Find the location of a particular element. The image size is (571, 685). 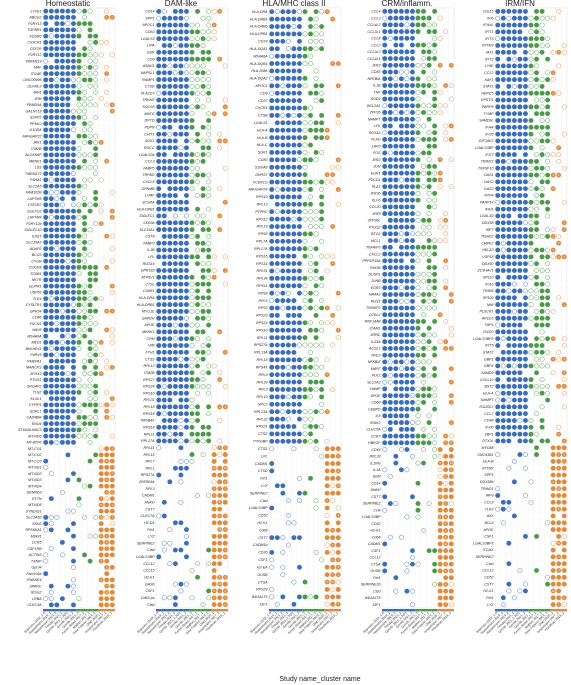

dot-rank: 4 is located at coordinates (113, 505).